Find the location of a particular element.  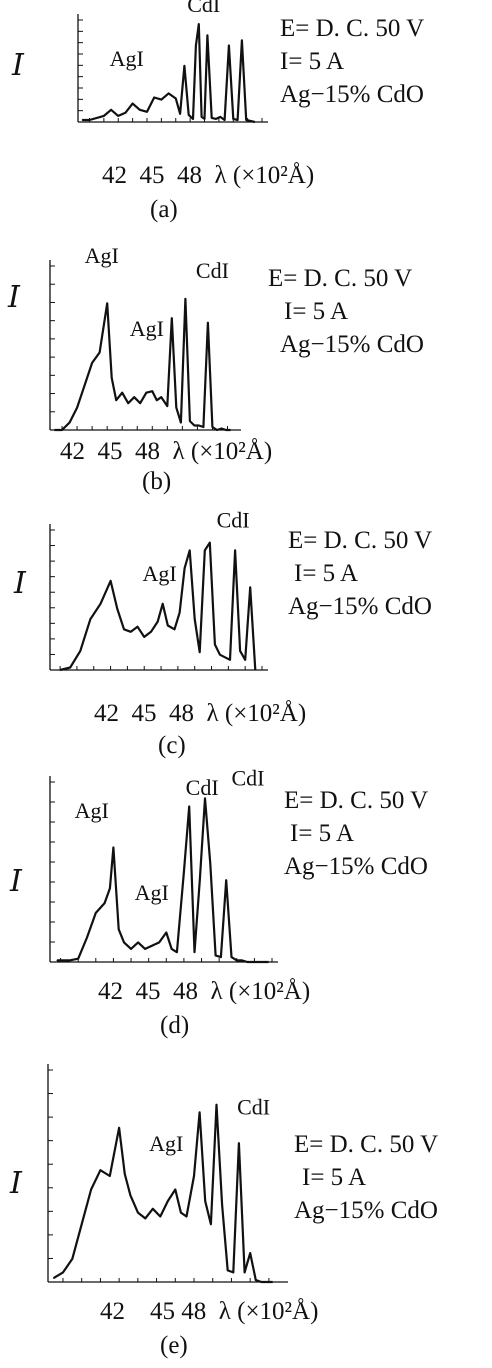

x-axis-labels-e: 42 45 48 λ (×10²Å) is located at coordinates (209, 1312).